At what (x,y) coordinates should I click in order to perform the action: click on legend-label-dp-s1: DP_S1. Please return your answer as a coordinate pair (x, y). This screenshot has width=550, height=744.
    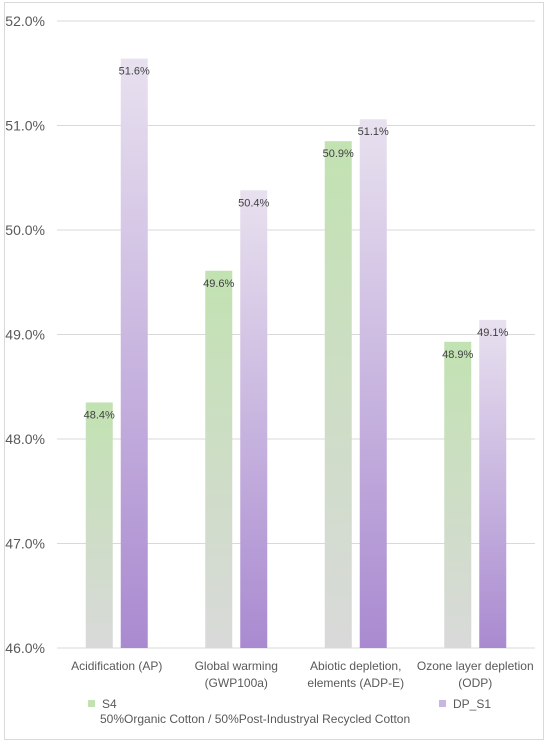
    Looking at the image, I should click on (472, 704).